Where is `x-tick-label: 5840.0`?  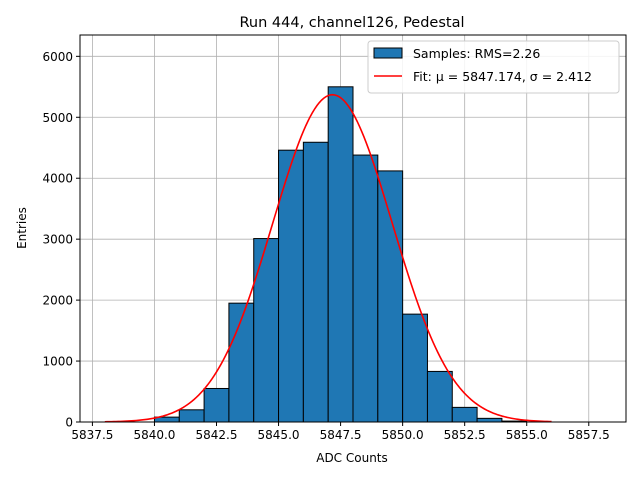 x-tick-label: 5840.0 is located at coordinates (154, 435).